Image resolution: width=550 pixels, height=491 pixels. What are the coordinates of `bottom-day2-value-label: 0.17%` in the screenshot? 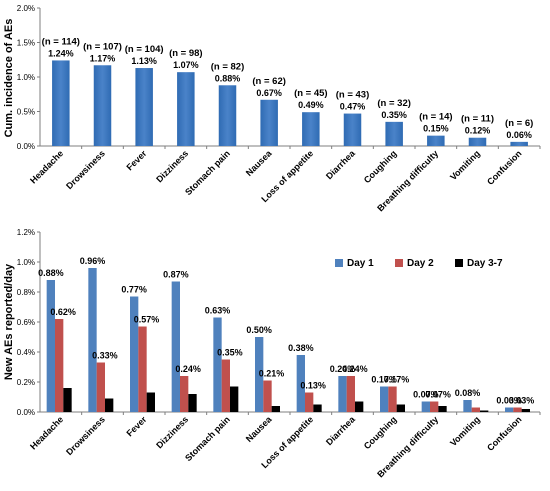 It's located at (397, 380).